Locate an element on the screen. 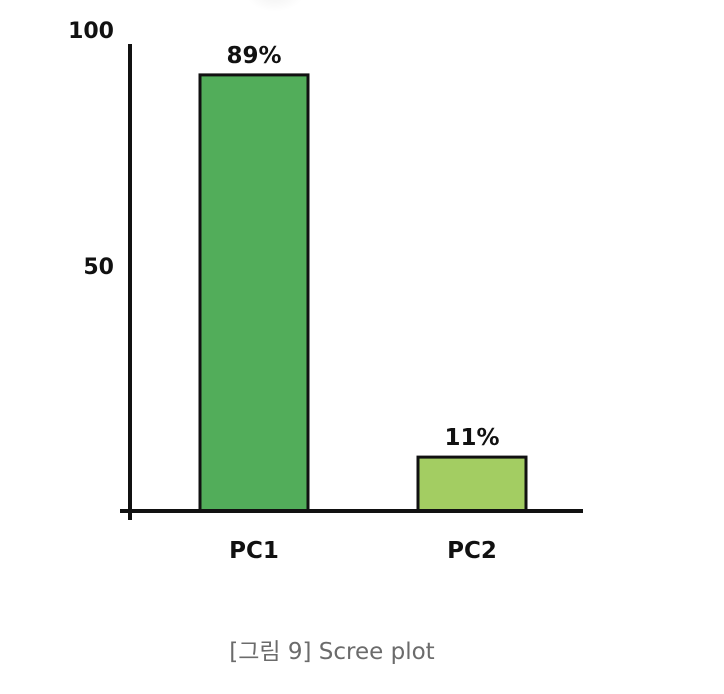  data-label-pc1: 89% is located at coordinates (253, 56).